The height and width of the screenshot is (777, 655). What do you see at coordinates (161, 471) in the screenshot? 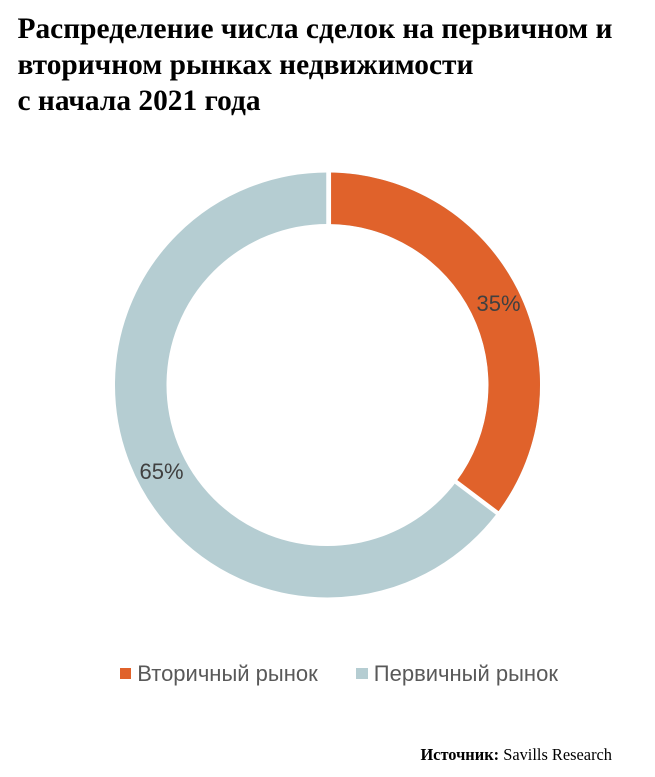
I see `svg-text: 65%` at bounding box center [161, 471].